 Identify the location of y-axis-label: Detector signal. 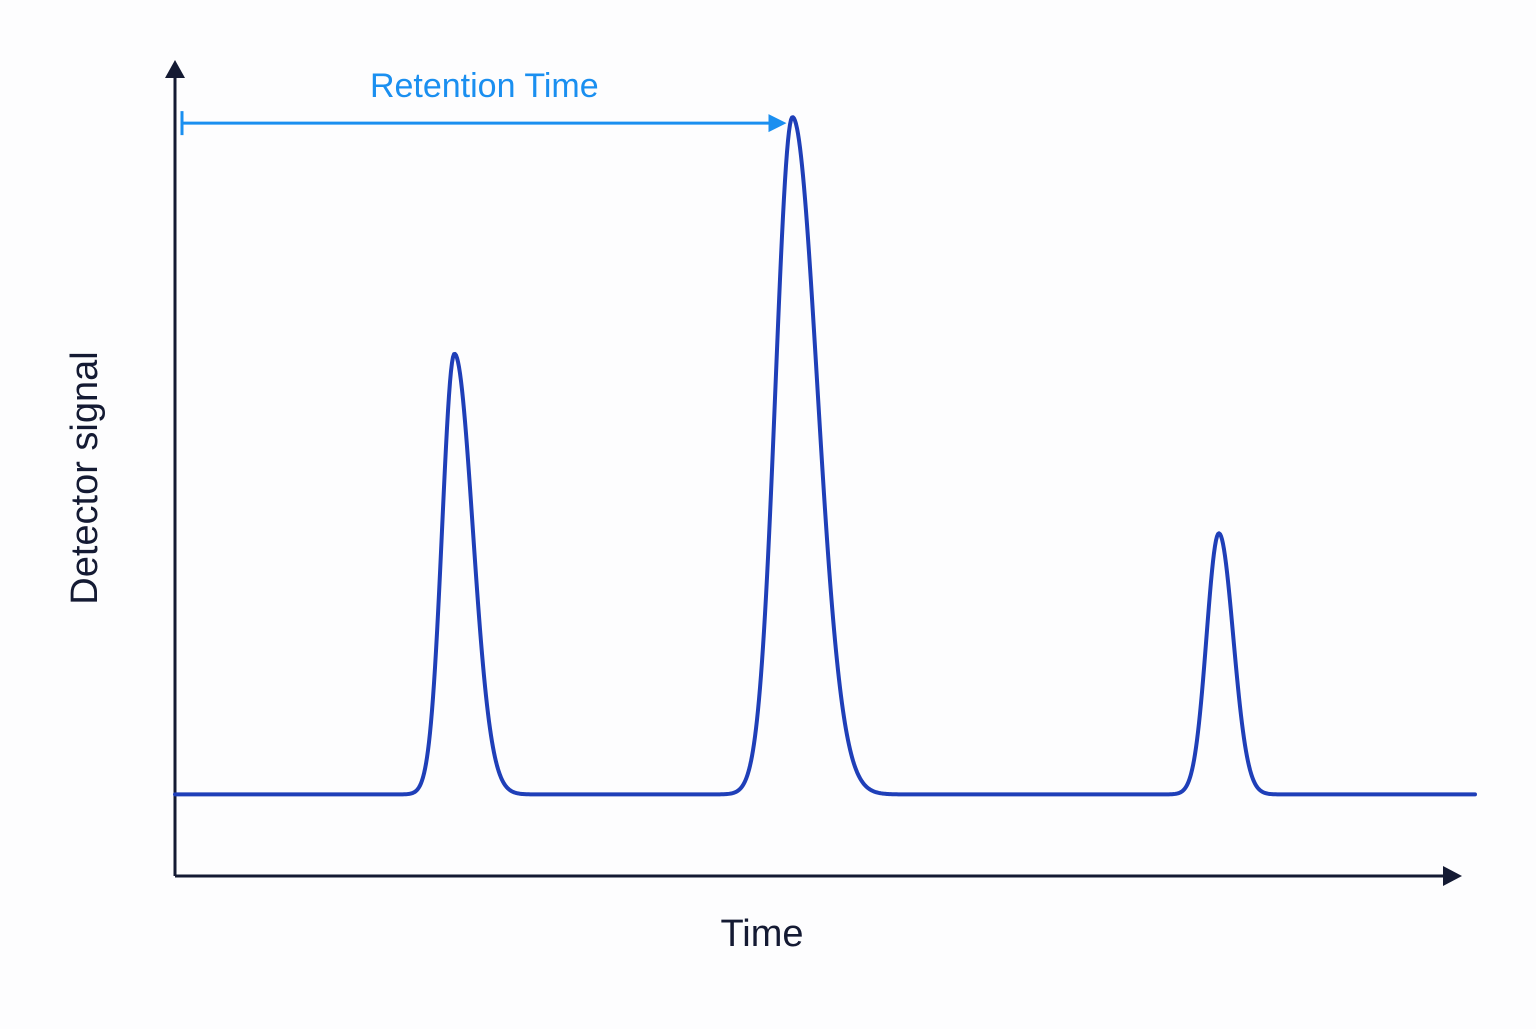
(85, 477).